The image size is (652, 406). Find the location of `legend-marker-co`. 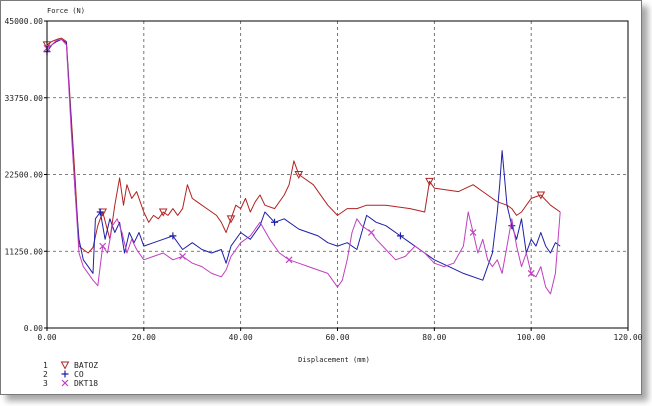

legend-marker-co is located at coordinates (65, 374).